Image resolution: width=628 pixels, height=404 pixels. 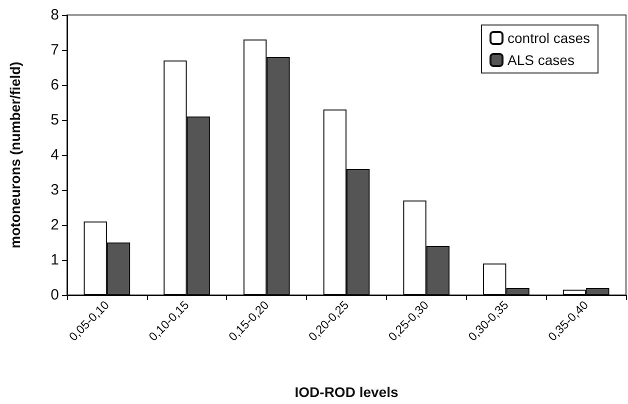 What do you see at coordinates (541, 60) in the screenshot?
I see `legend-label: ALS cases` at bounding box center [541, 60].